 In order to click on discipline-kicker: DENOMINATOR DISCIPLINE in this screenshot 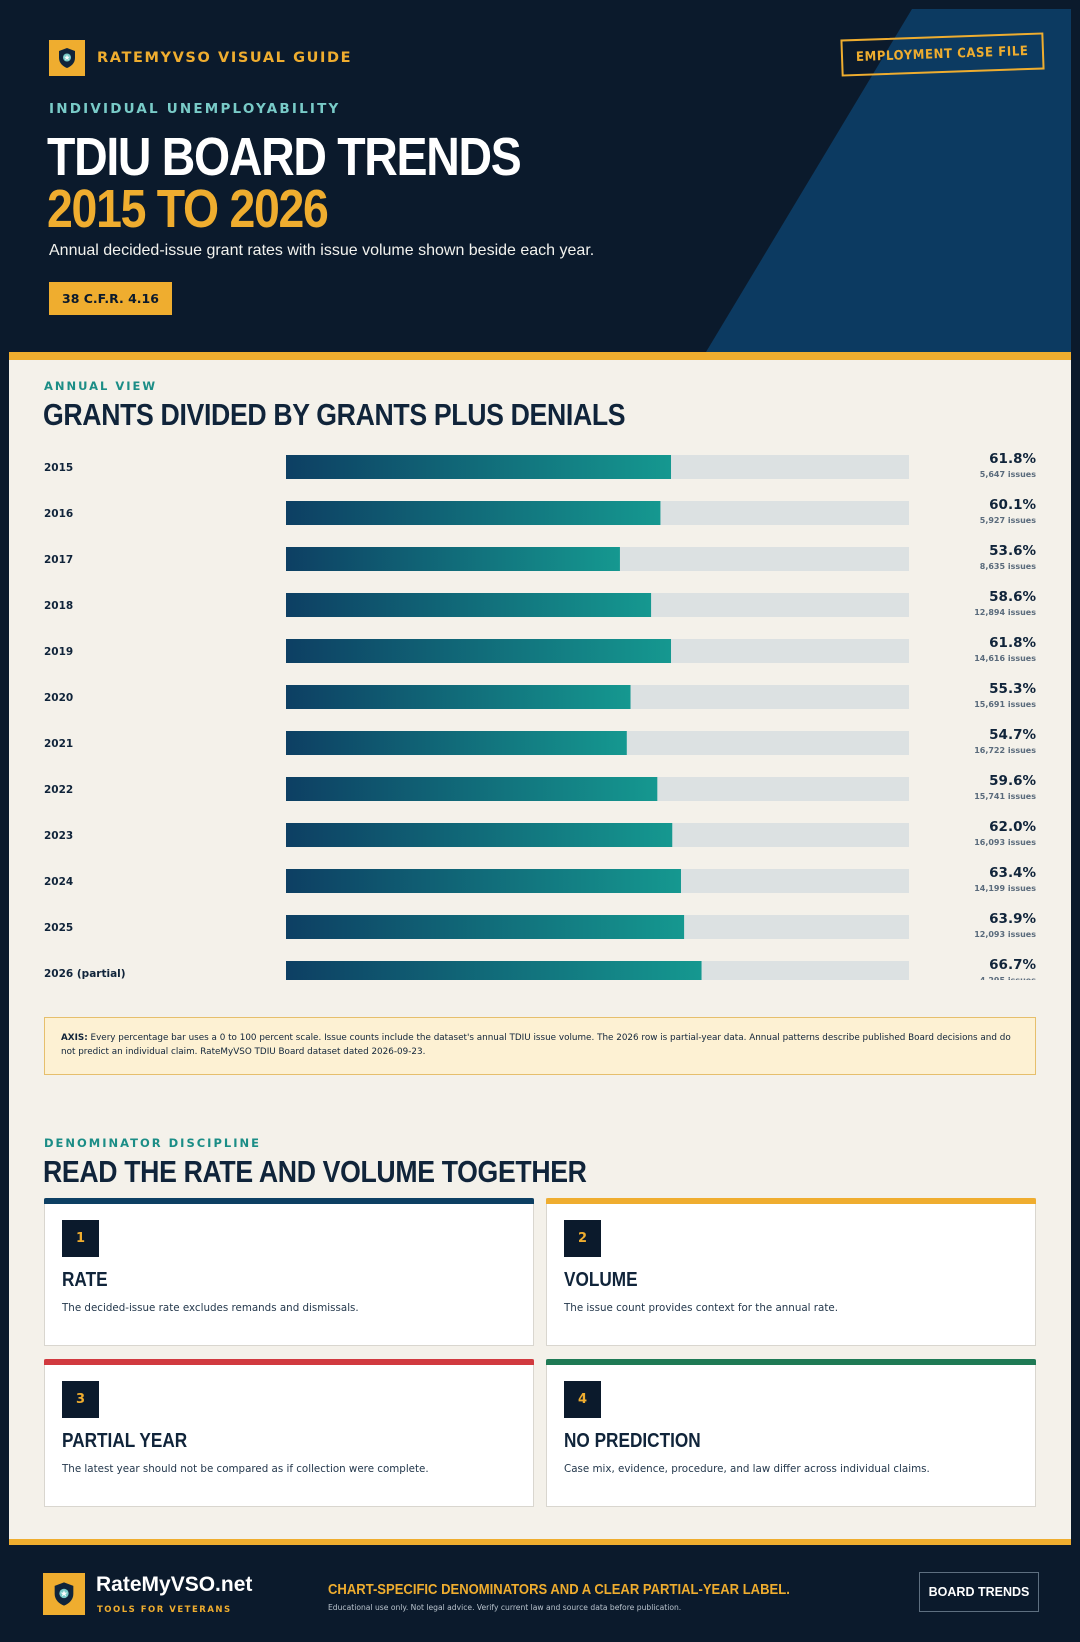, I will do `click(152, 1143)`.